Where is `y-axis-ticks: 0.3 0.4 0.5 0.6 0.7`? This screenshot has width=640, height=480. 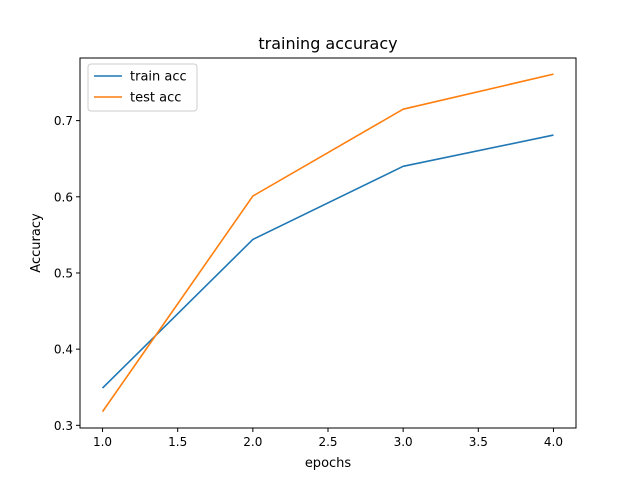
y-axis-ticks: 0.3 0.4 0.5 0.6 0.7 is located at coordinates (67, 273).